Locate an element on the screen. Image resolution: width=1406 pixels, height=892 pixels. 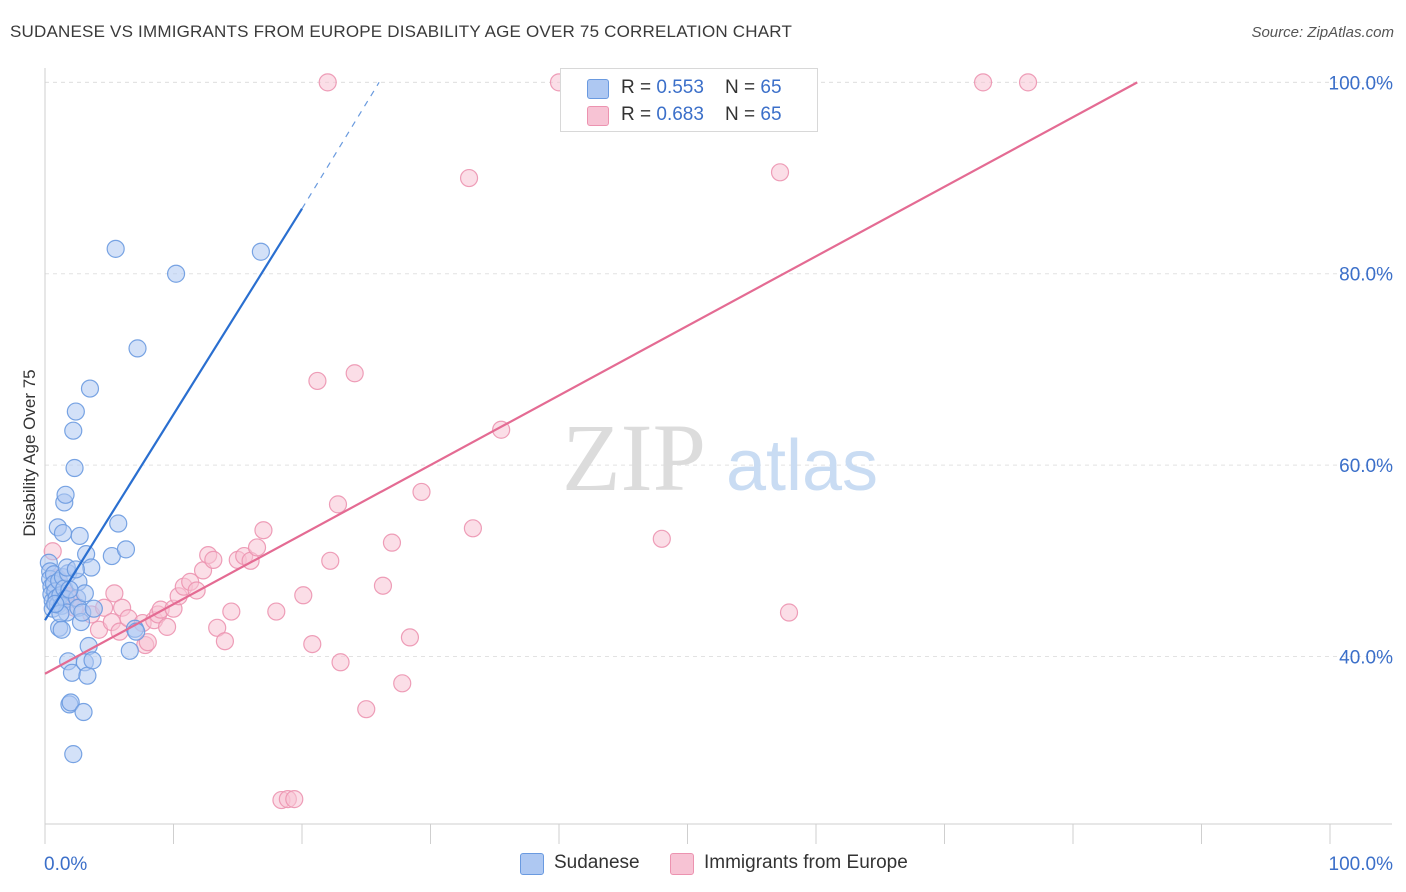
series-sudanese-points is located at coordinates (154, 501).